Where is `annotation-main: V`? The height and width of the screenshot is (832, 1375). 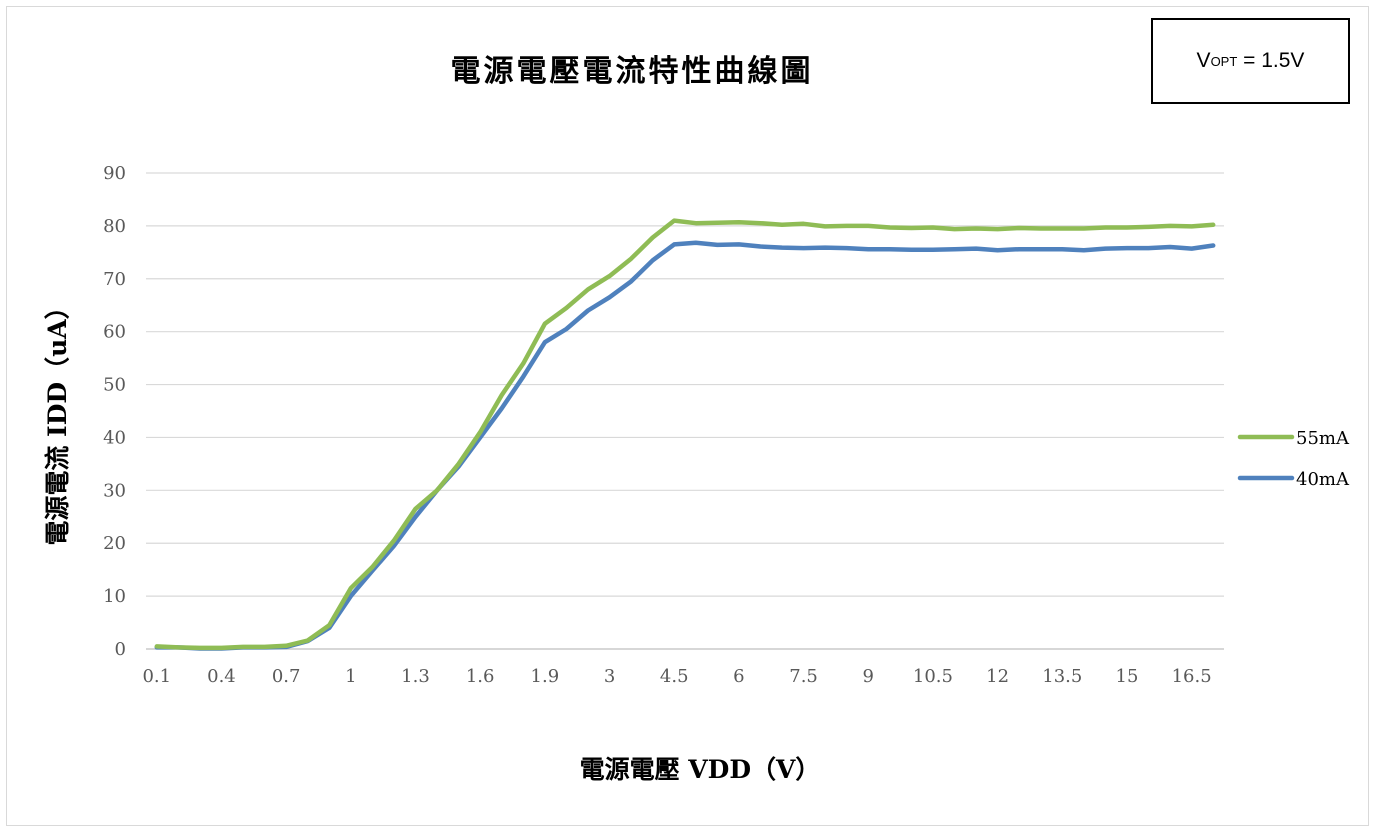 annotation-main: V is located at coordinates (1203, 60).